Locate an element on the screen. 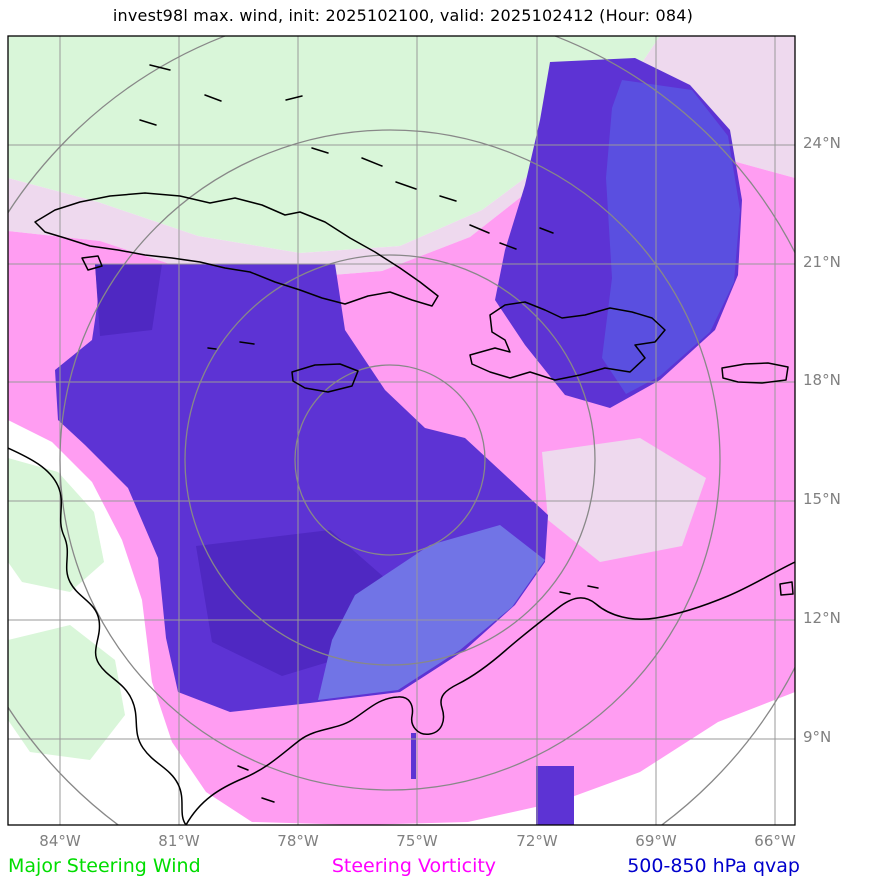 This screenshot has height=891, width=873. lon-label-75w: 75°W is located at coordinates (417, 841).